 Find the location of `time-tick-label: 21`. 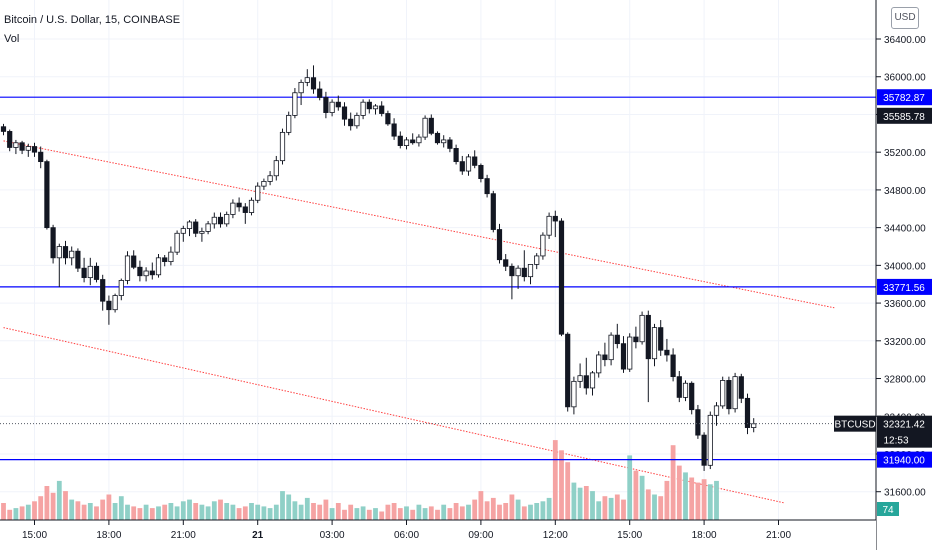

time-tick-label: 21 is located at coordinates (258, 535).